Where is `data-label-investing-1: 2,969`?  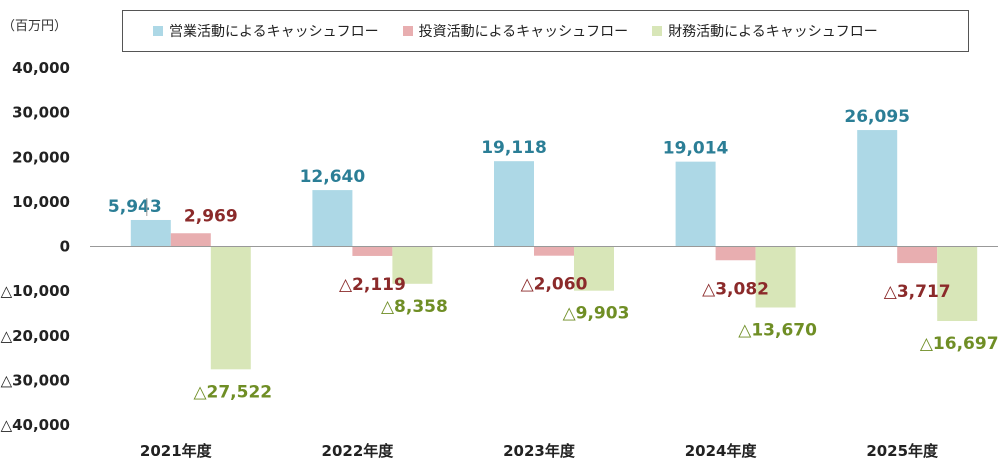
data-label-investing-1: 2,969 is located at coordinates (211, 216).